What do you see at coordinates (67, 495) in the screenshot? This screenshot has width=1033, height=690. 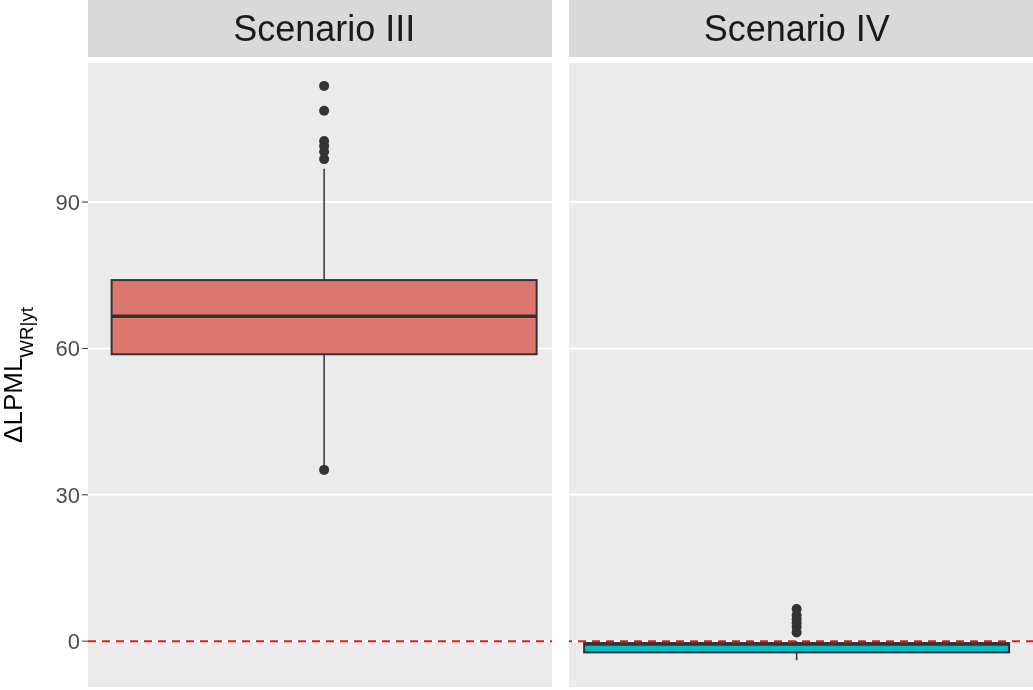 I see `y-tick-label: 30` at bounding box center [67, 495].